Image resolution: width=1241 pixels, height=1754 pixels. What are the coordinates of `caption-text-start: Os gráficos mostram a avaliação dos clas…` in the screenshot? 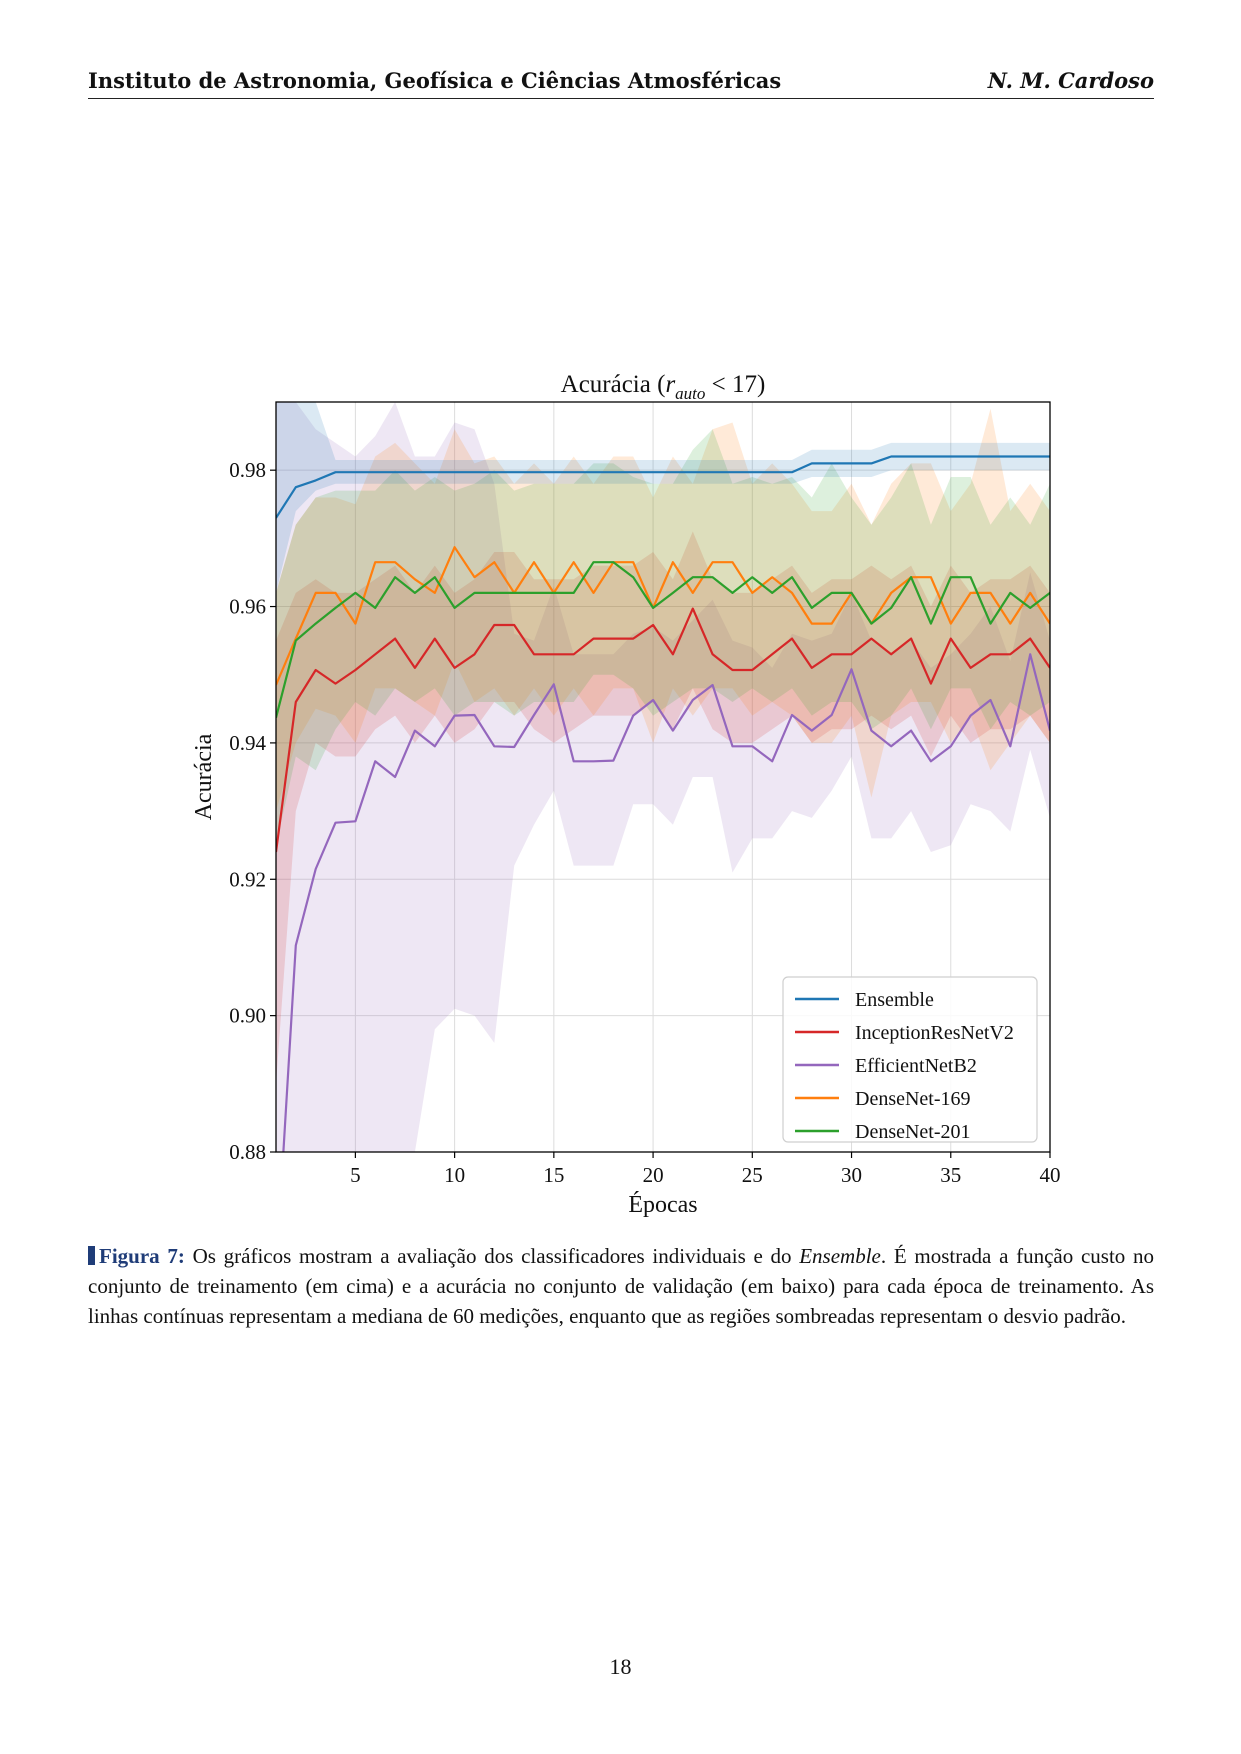 It's located at (492, 1256).